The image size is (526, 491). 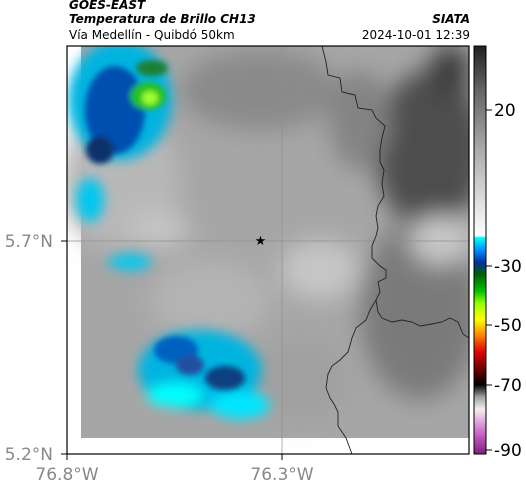 What do you see at coordinates (152, 35) in the screenshot?
I see `route-subtitle: Vía Medellín - Quibdó 50km` at bounding box center [152, 35].